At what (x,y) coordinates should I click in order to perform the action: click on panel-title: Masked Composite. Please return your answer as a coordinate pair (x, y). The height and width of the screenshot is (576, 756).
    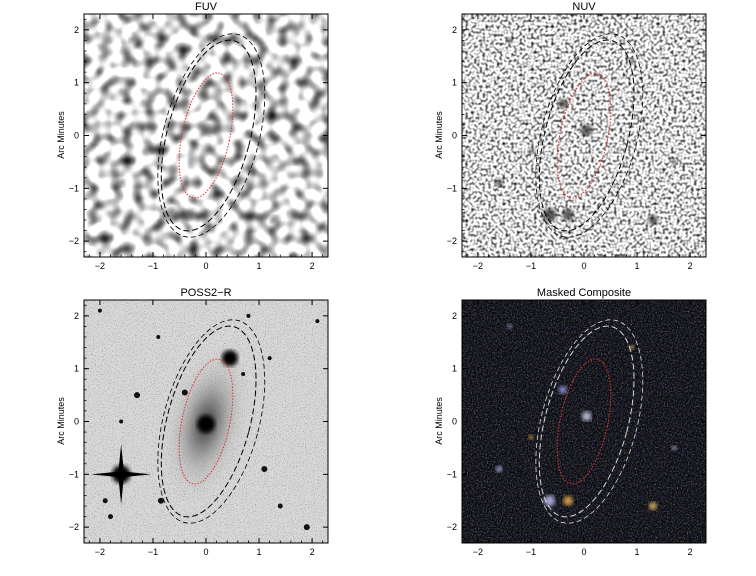
    Looking at the image, I should click on (584, 293).